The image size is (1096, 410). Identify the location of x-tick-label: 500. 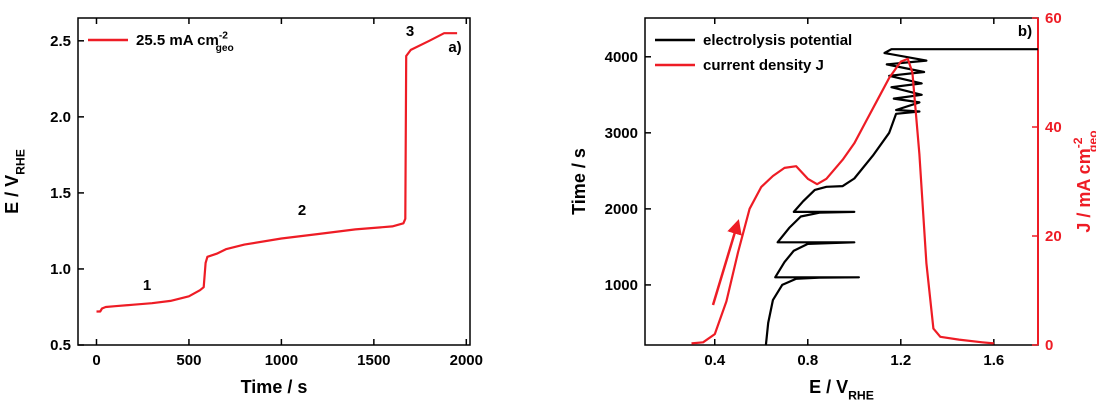
(188, 360).